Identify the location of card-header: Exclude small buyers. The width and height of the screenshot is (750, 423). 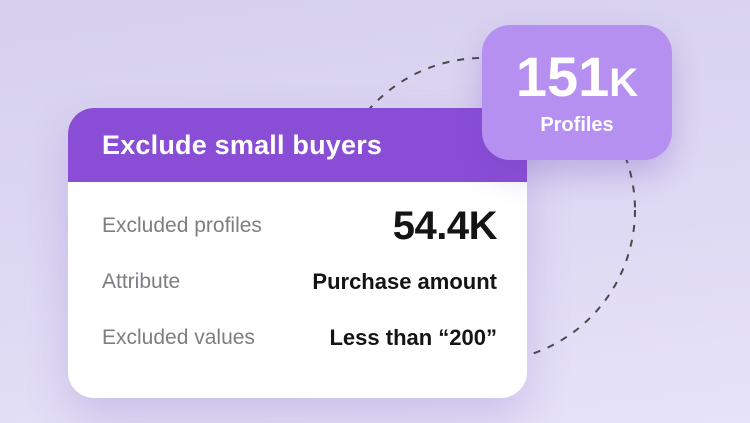
(297, 145).